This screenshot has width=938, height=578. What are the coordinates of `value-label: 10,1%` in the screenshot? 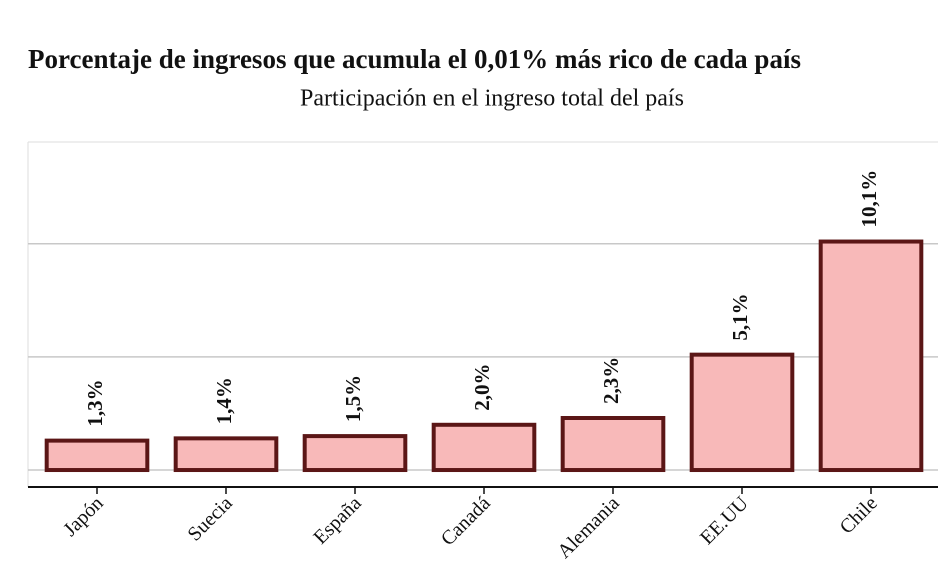 It's located at (869, 199).